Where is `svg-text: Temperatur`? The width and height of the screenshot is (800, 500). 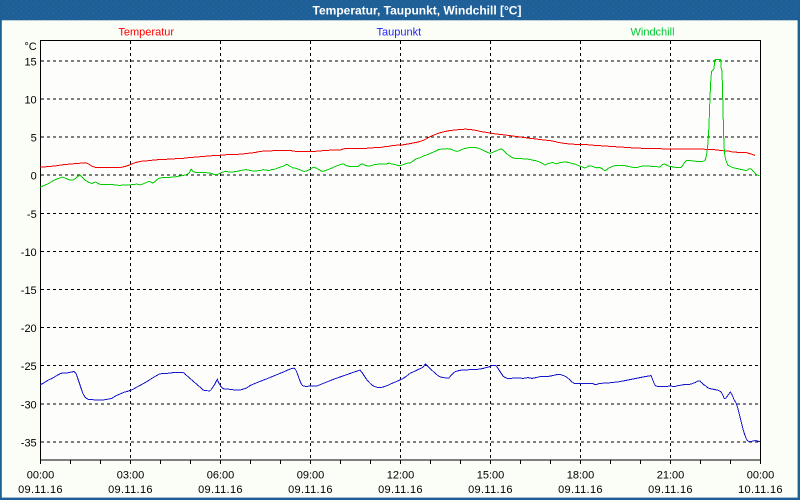 svg-text: Temperatur is located at coordinates (146, 33).